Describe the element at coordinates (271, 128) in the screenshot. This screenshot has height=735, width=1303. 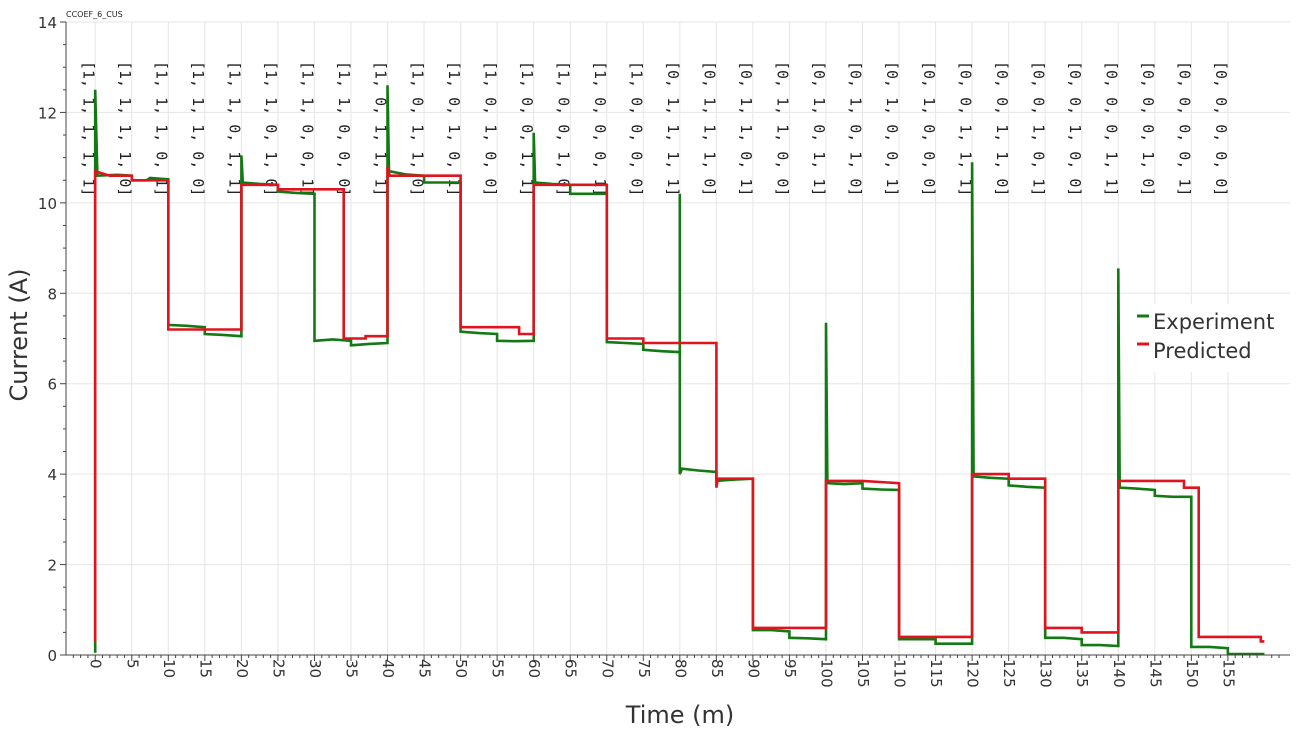
I see `state-label: [1, 1, 0, 1, 0]` at that location.